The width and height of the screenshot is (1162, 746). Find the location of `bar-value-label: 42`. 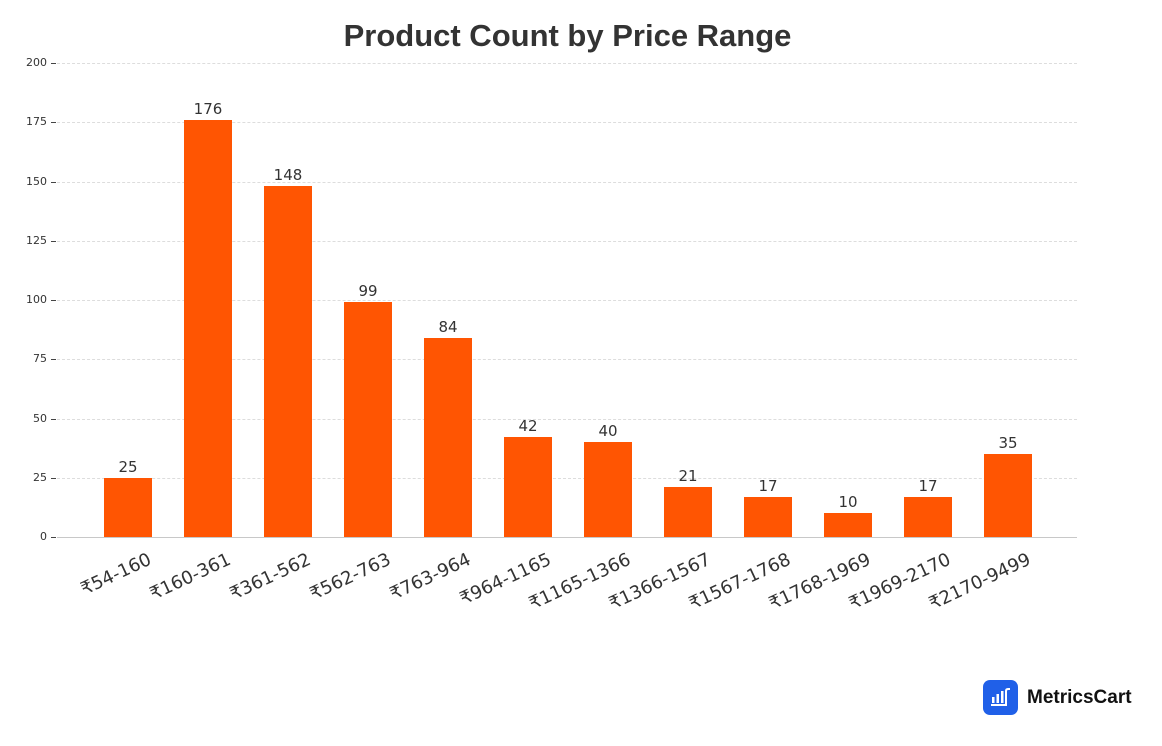

bar-value-label: 42 is located at coordinates (528, 426).